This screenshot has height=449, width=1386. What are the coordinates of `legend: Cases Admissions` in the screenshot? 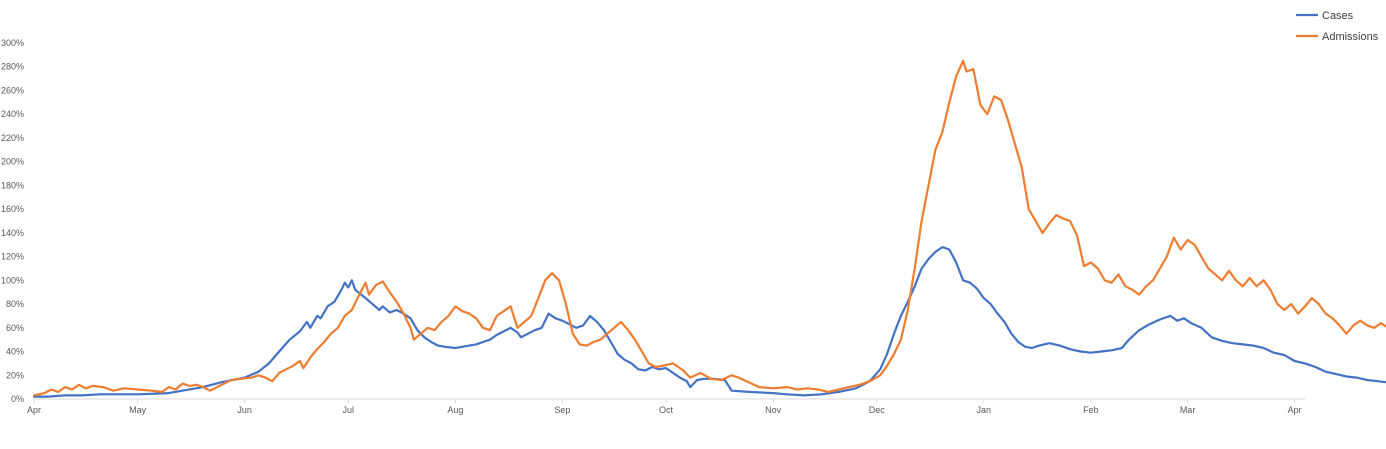 It's located at (1337, 26).